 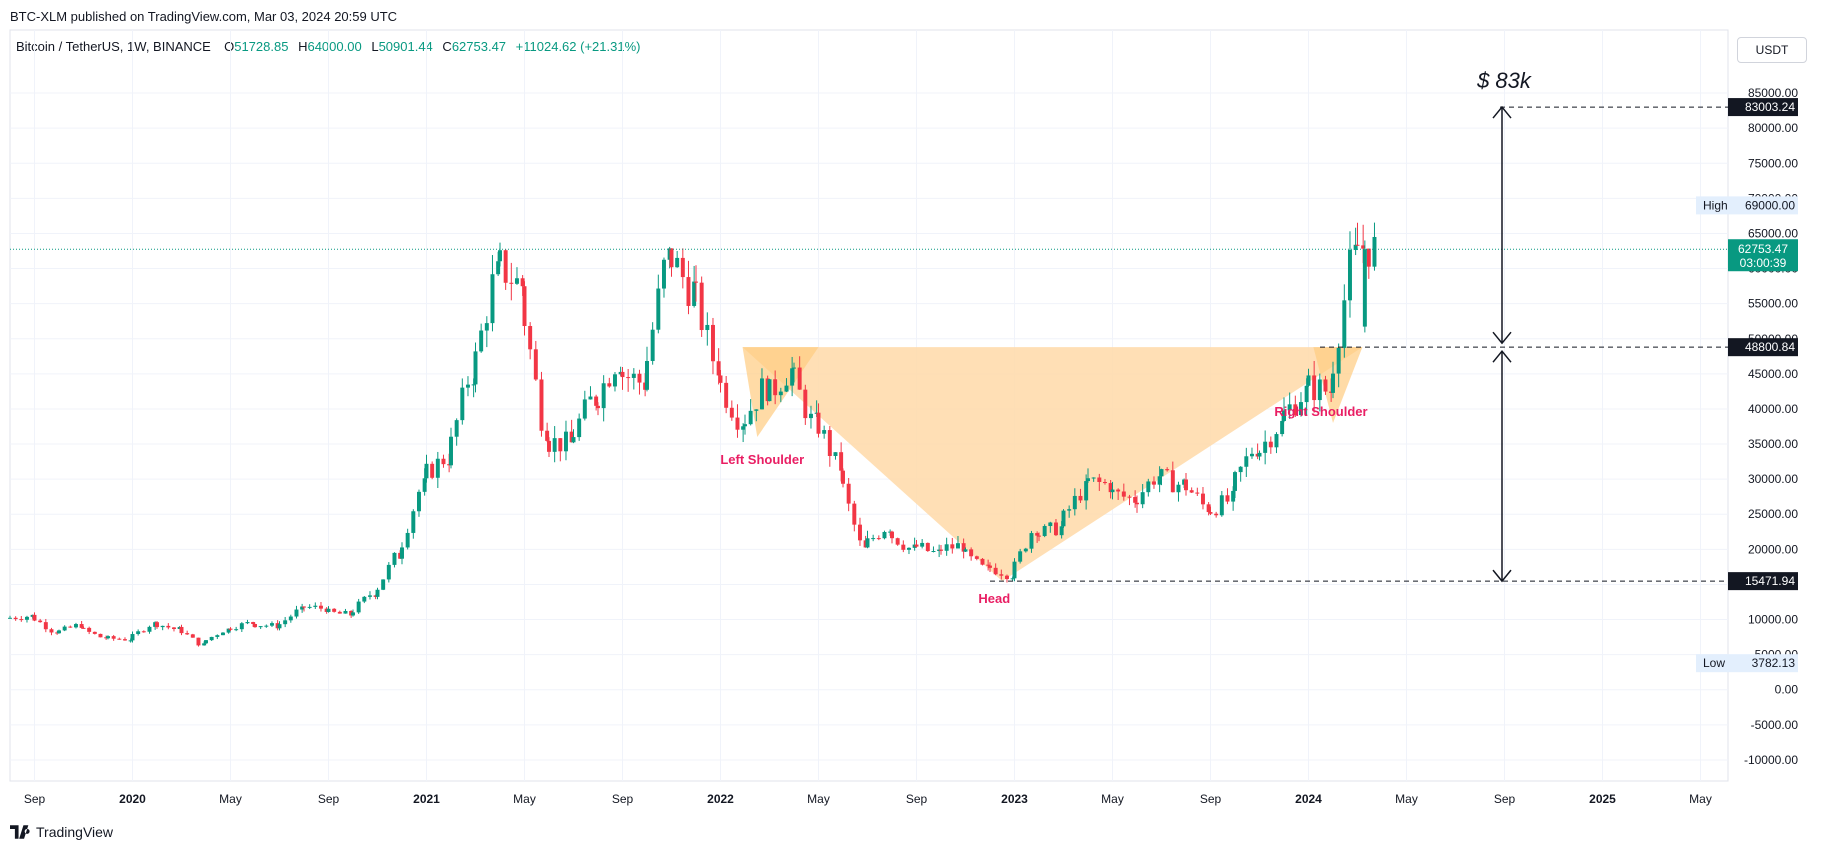 What do you see at coordinates (1773, 233) in the screenshot?
I see `y-tick-label: 65000.00` at bounding box center [1773, 233].